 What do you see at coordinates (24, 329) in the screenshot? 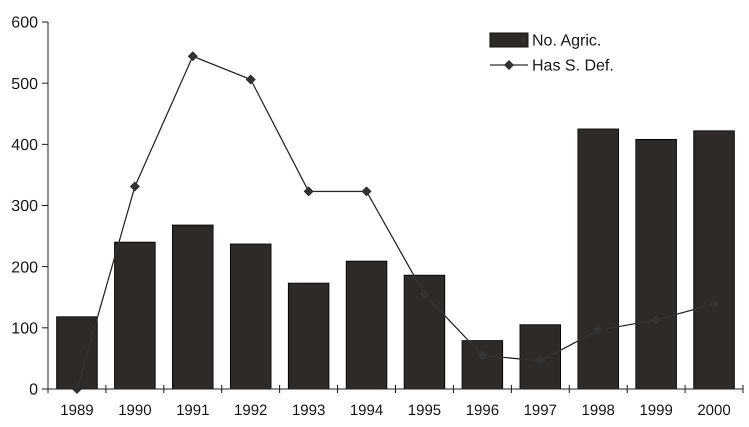
I see `y-tick-label: 100` at bounding box center [24, 329].